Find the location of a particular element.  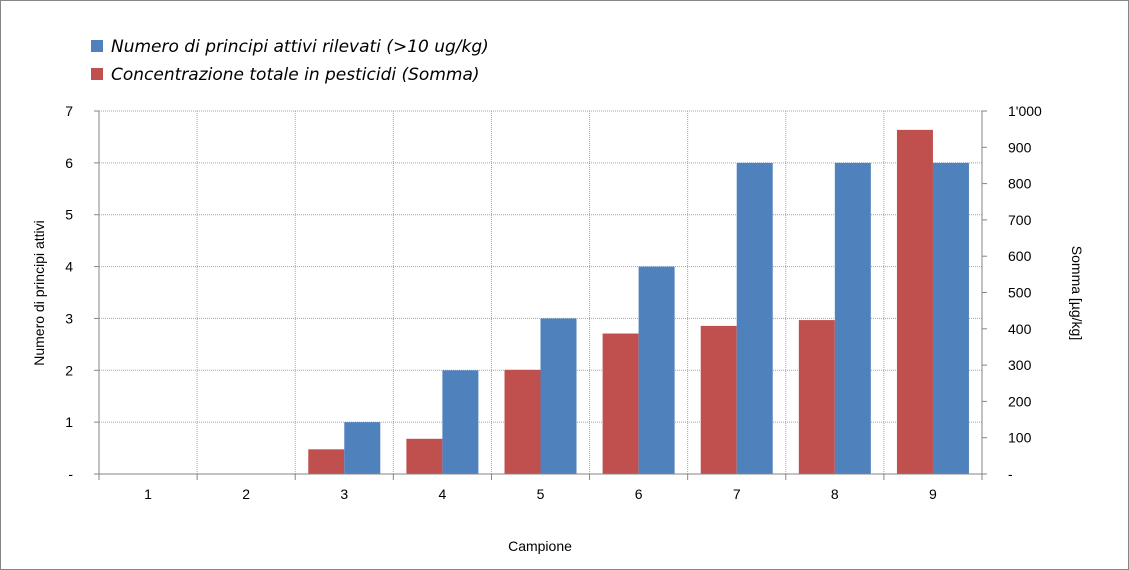

y-left-tick-label: 7 is located at coordinates (69, 111).